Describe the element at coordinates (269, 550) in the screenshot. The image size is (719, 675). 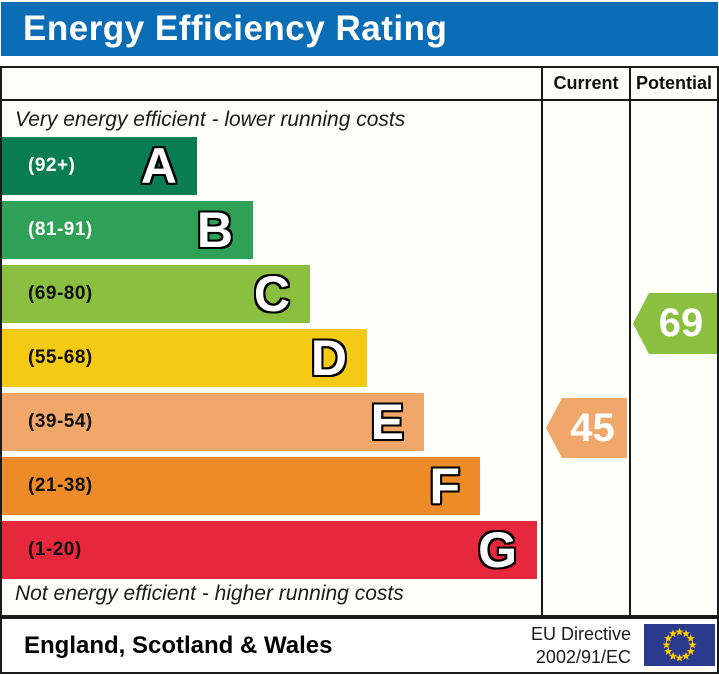
I see `band-g: (1-20) G` at that location.